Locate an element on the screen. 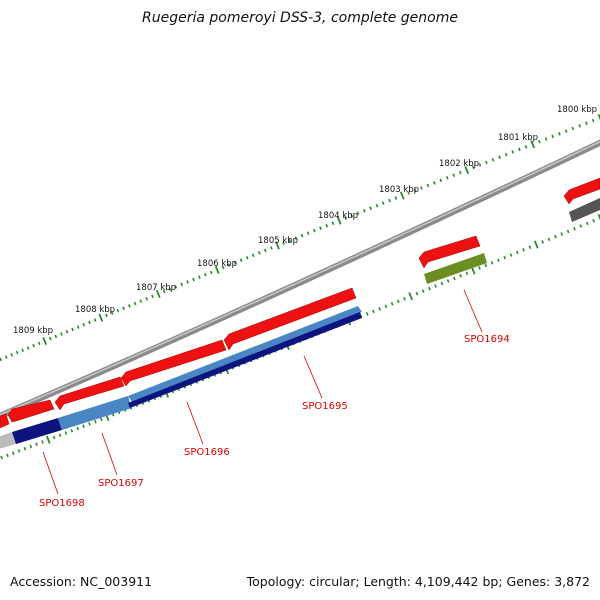 The image size is (600, 600). gene-label-spo1695: SPO1695 is located at coordinates (325, 406).